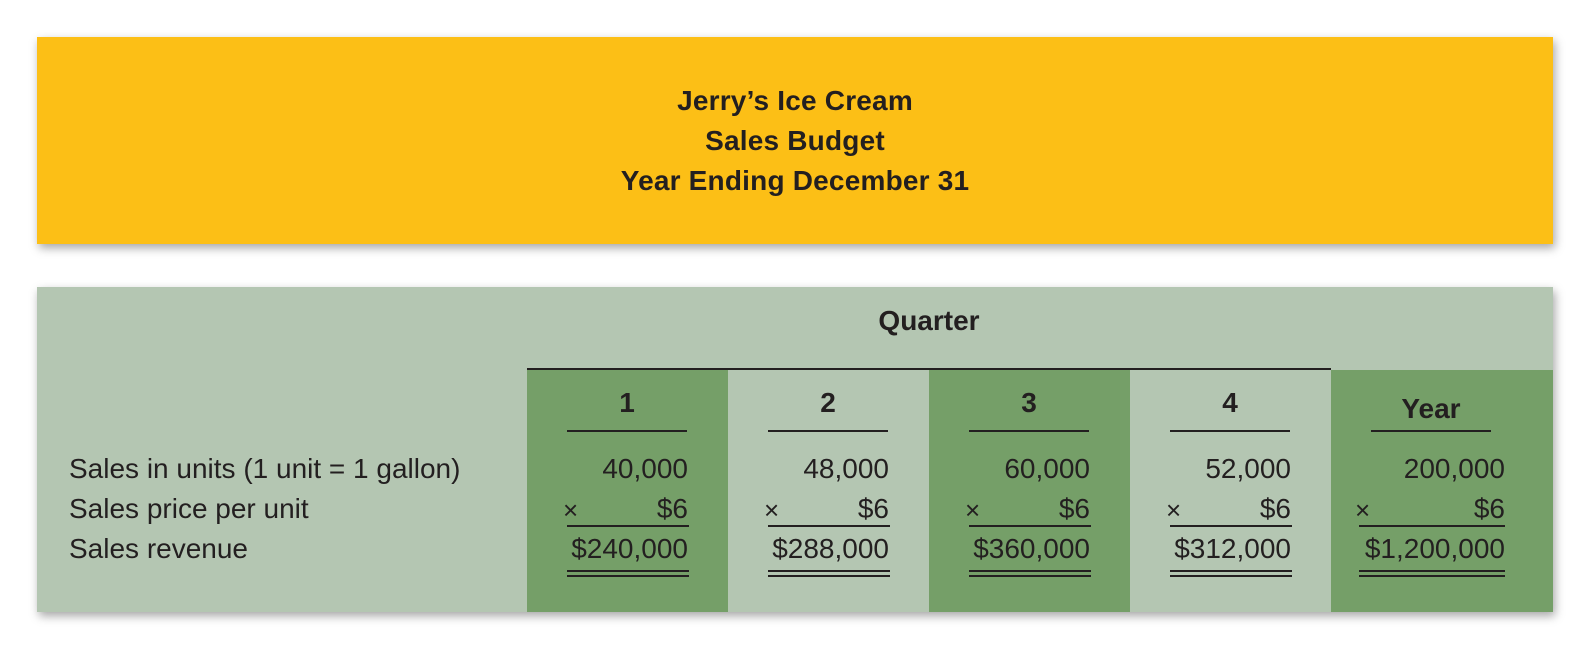  What do you see at coordinates (795, 100) in the screenshot?
I see `company-name: Jerry’s Ice Cream` at bounding box center [795, 100].